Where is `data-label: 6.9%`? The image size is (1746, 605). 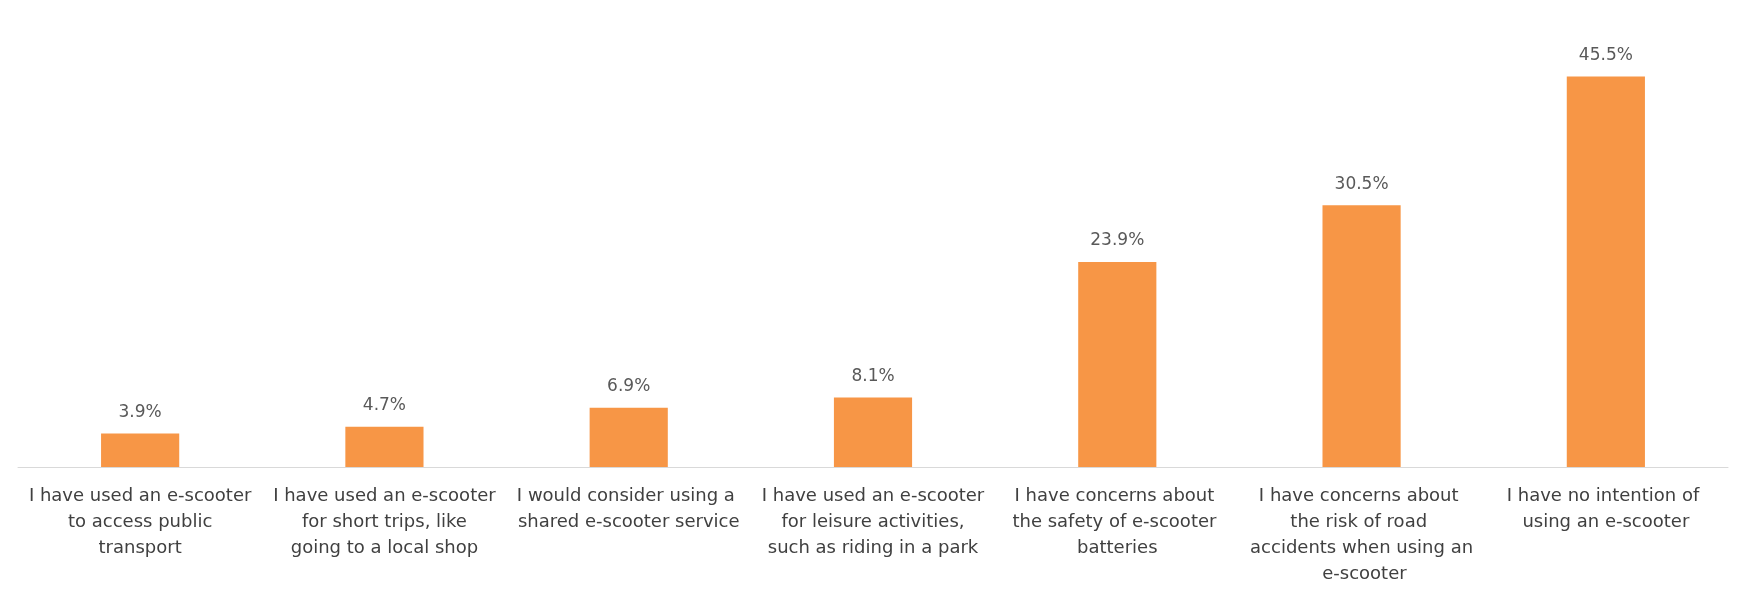
data-label: 6.9% is located at coordinates (629, 385).